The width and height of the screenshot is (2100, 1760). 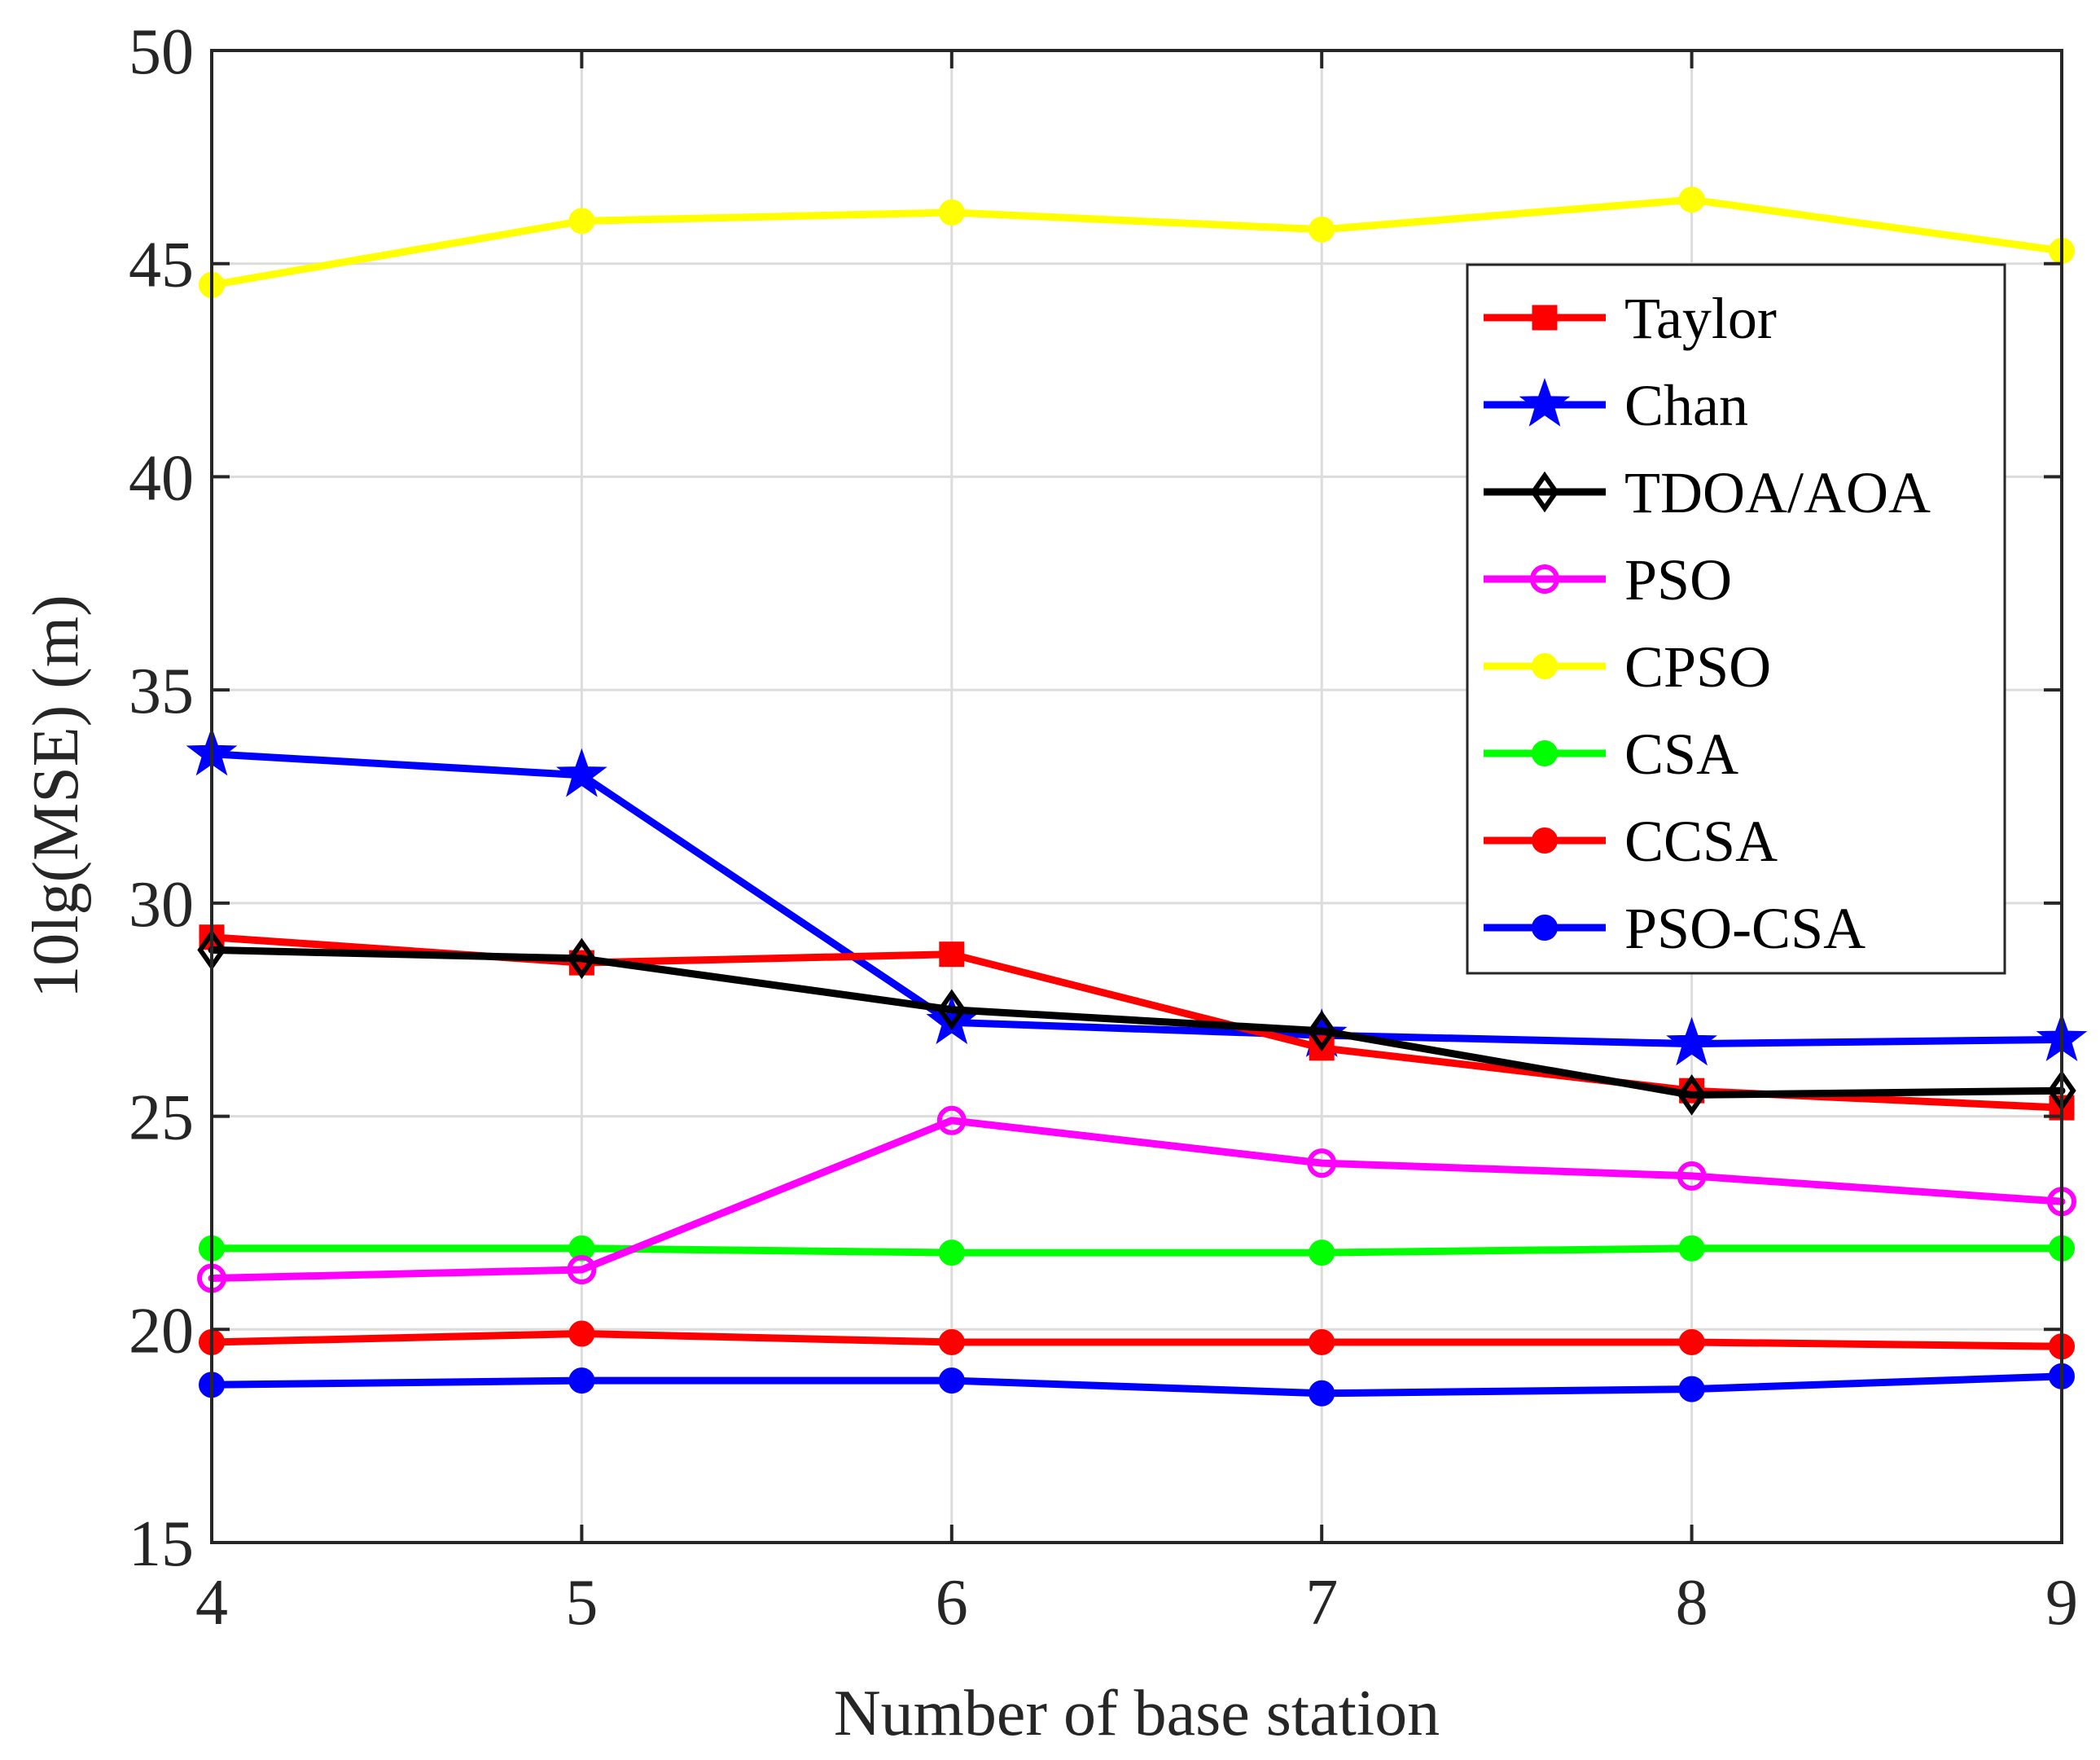 I want to click on y-tick-label: 45, so click(x=161, y=265).